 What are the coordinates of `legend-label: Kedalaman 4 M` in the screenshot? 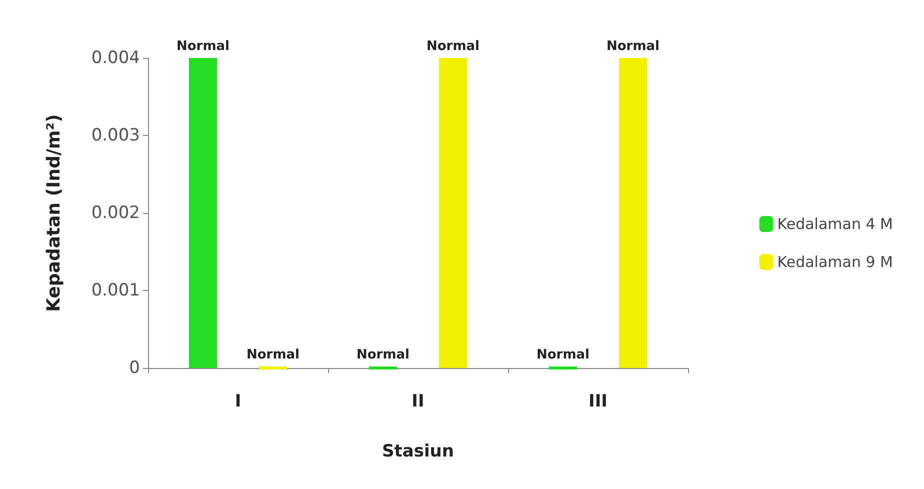 It's located at (835, 224).